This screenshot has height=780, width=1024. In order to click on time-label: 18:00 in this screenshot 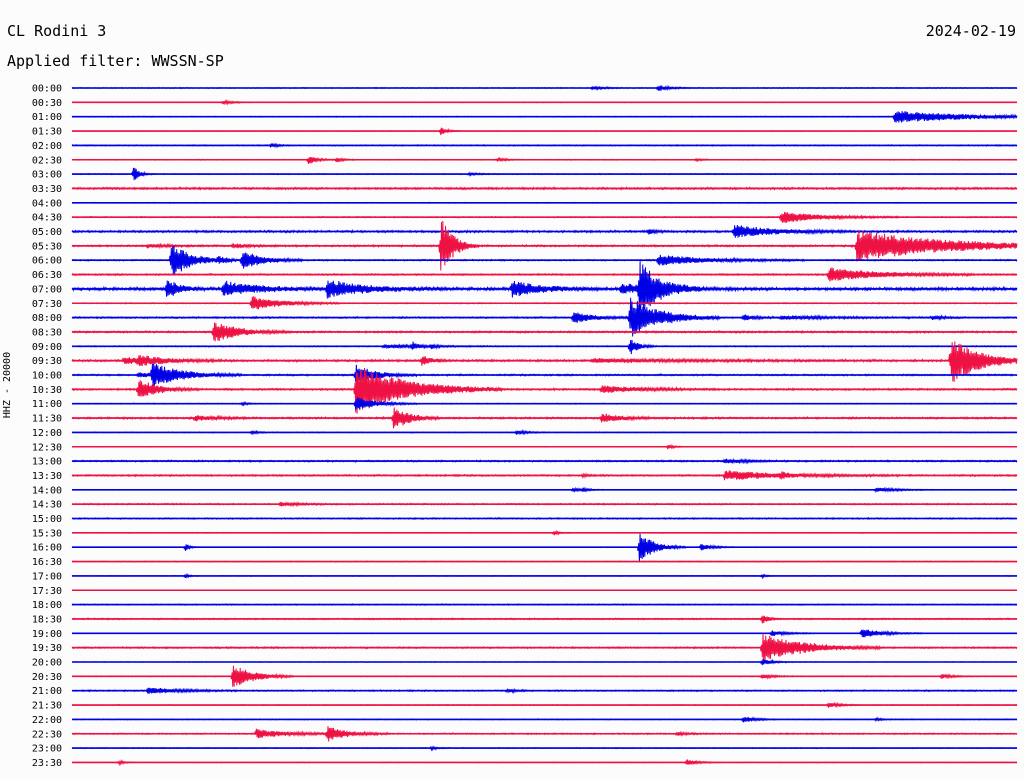, I will do `click(47, 605)`.